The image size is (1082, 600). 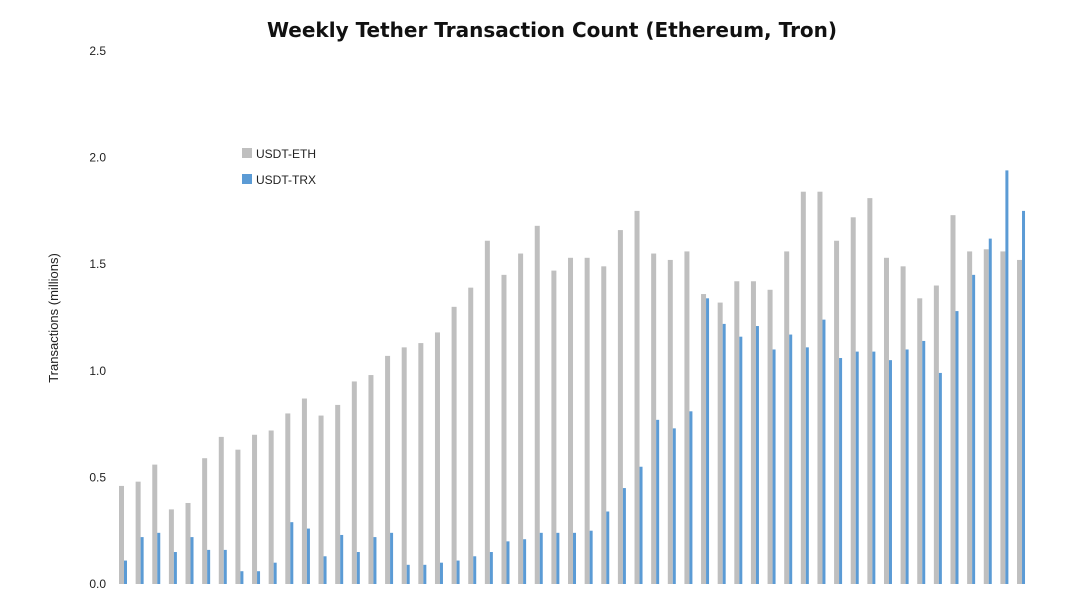 I want to click on y-tick-label: 1.0, so click(x=97, y=371).